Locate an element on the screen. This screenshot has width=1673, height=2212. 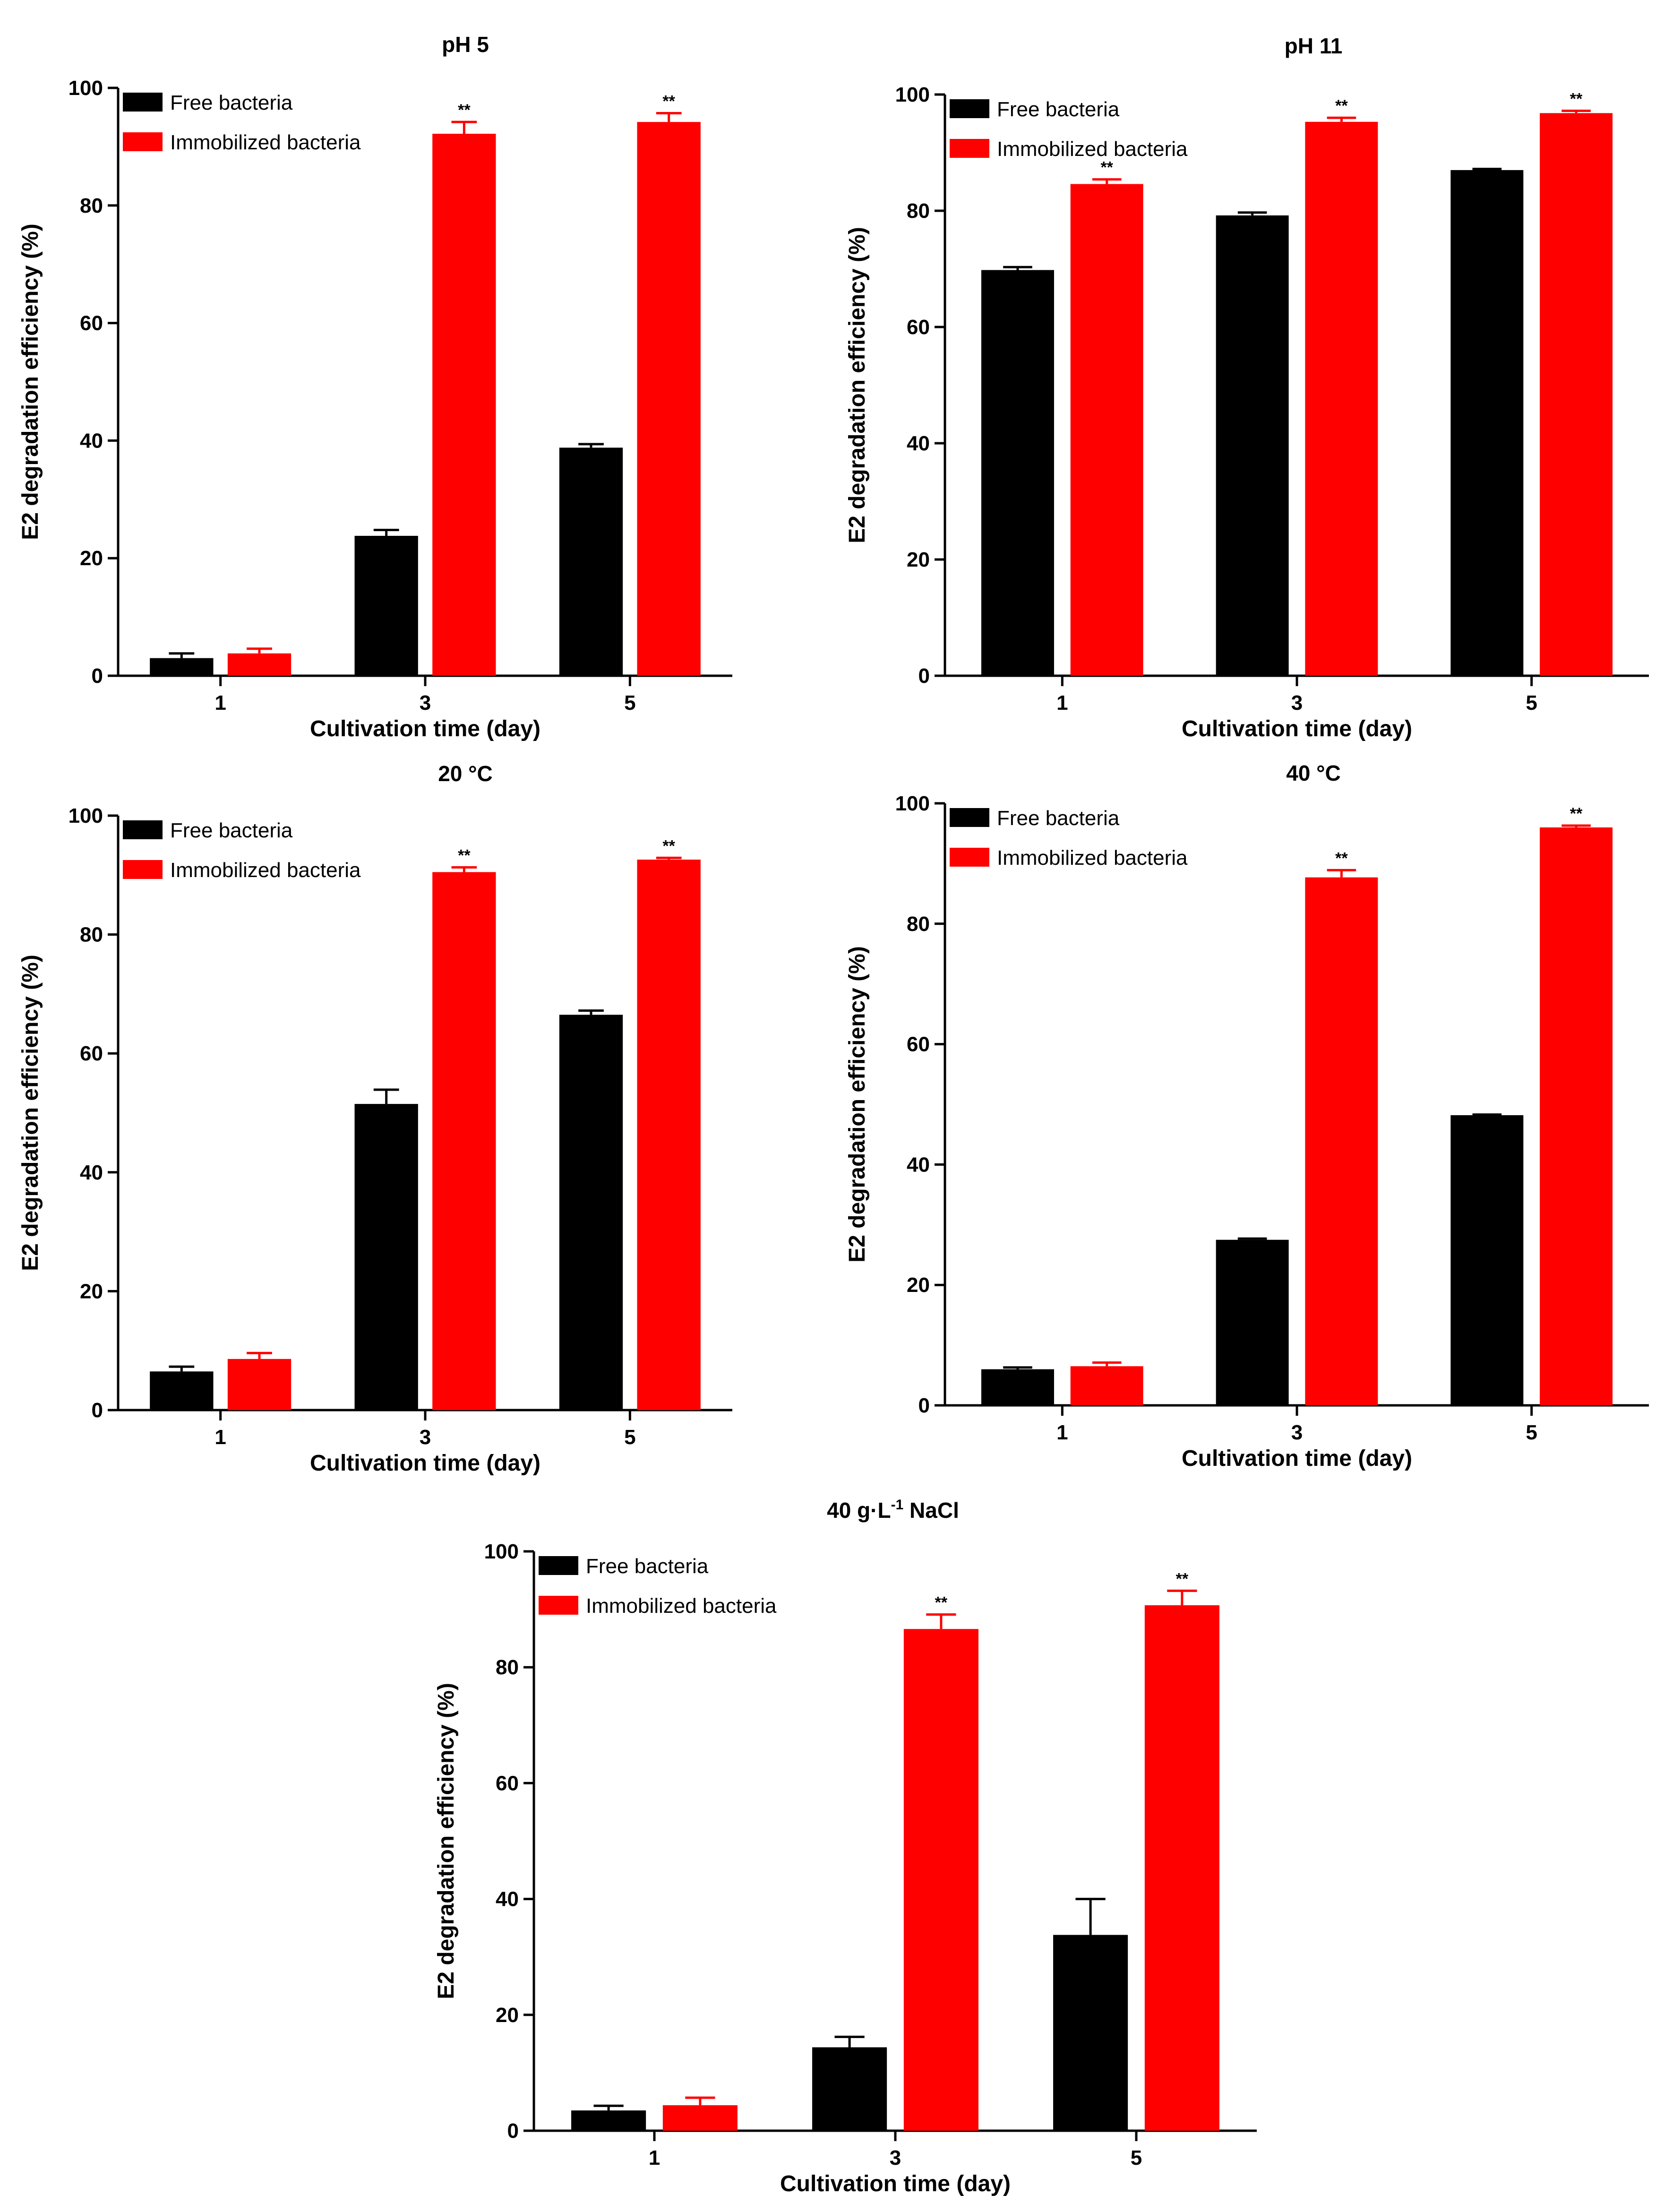
chart-title: pH 11 is located at coordinates (1314, 46).